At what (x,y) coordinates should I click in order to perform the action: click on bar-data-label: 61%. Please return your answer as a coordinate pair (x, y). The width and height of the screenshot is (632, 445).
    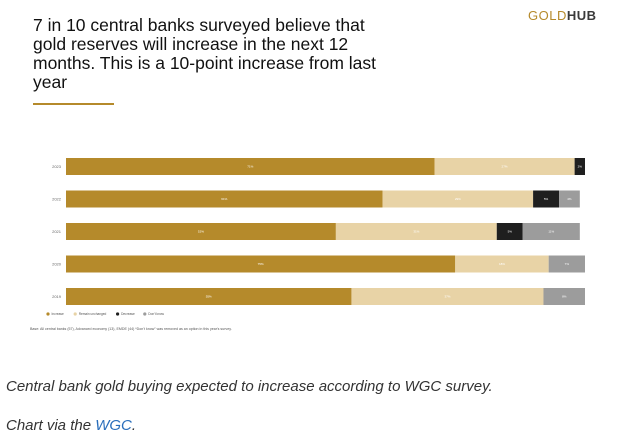
    Looking at the image, I should click on (224, 199).